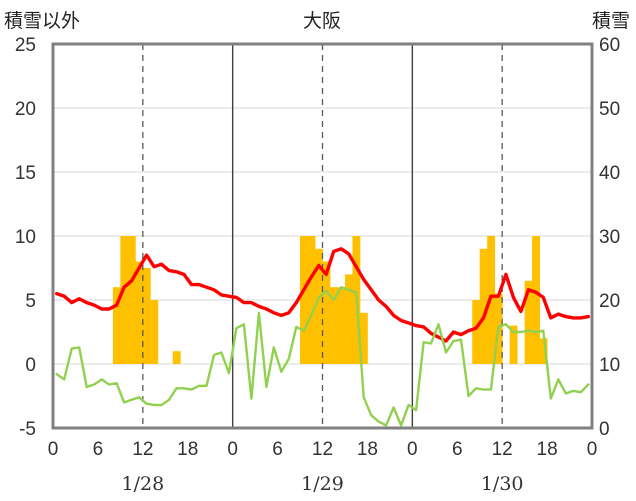  What do you see at coordinates (53, 449) in the screenshot?
I see `x-tick-label-0: 0` at bounding box center [53, 449].